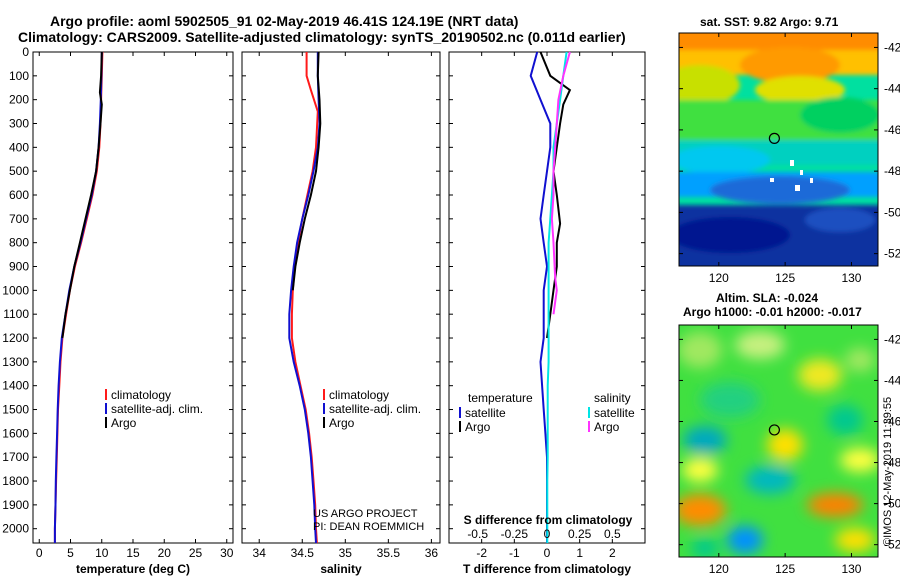  I want to click on sst-map-axes: 120 125 130 -42 -44 -46 -48 -50 -52, so click(789, 159).